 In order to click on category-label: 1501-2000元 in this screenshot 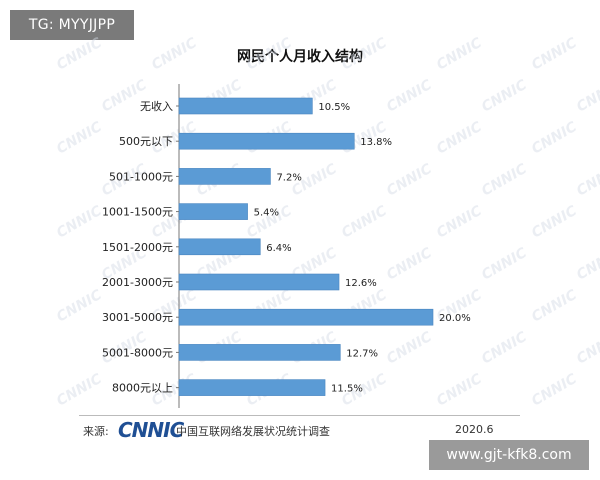, I will do `click(137, 247)`.